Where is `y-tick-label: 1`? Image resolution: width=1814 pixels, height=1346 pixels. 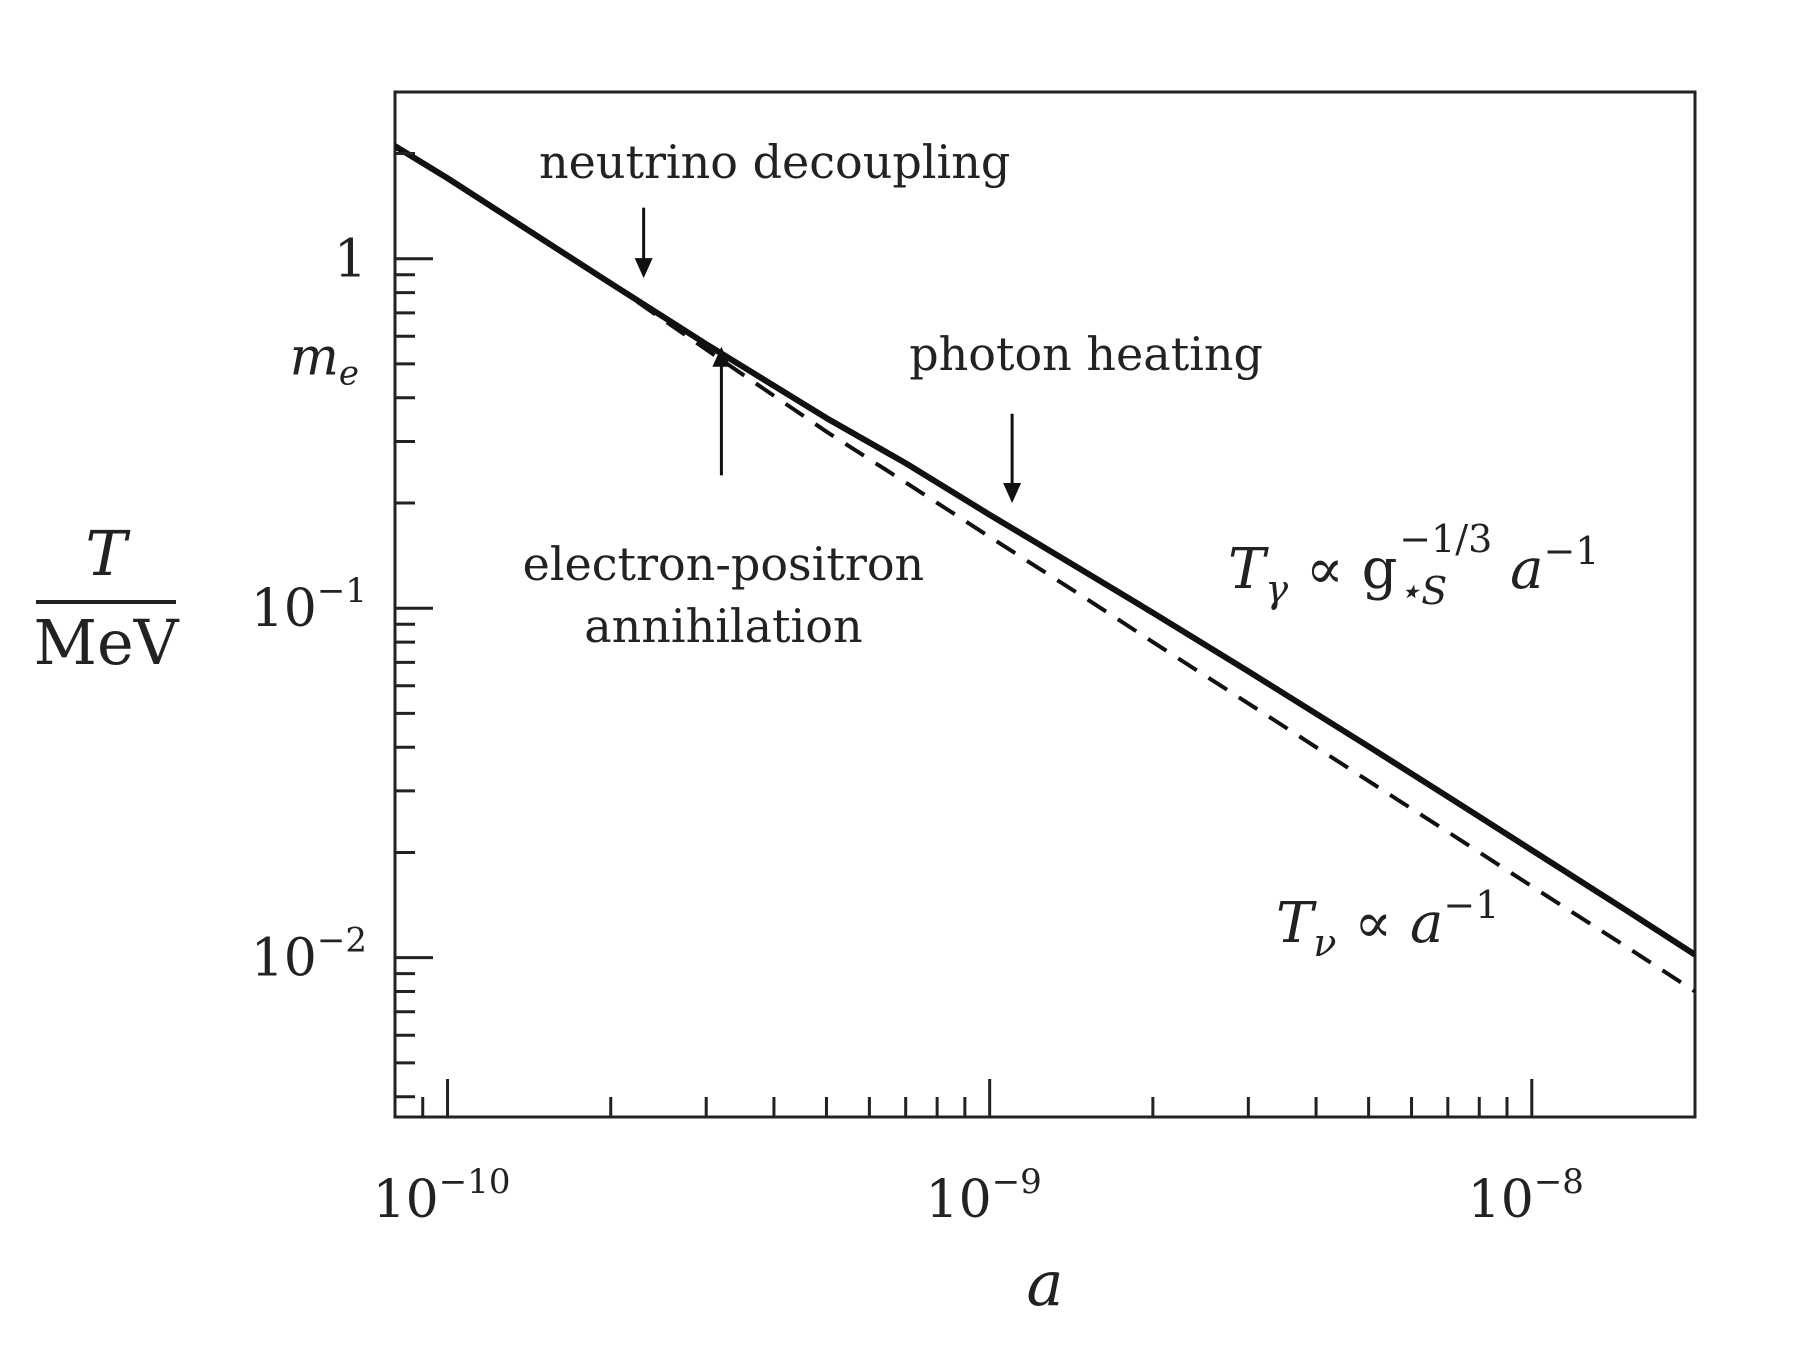 y-tick-label: 1 is located at coordinates (350, 260).